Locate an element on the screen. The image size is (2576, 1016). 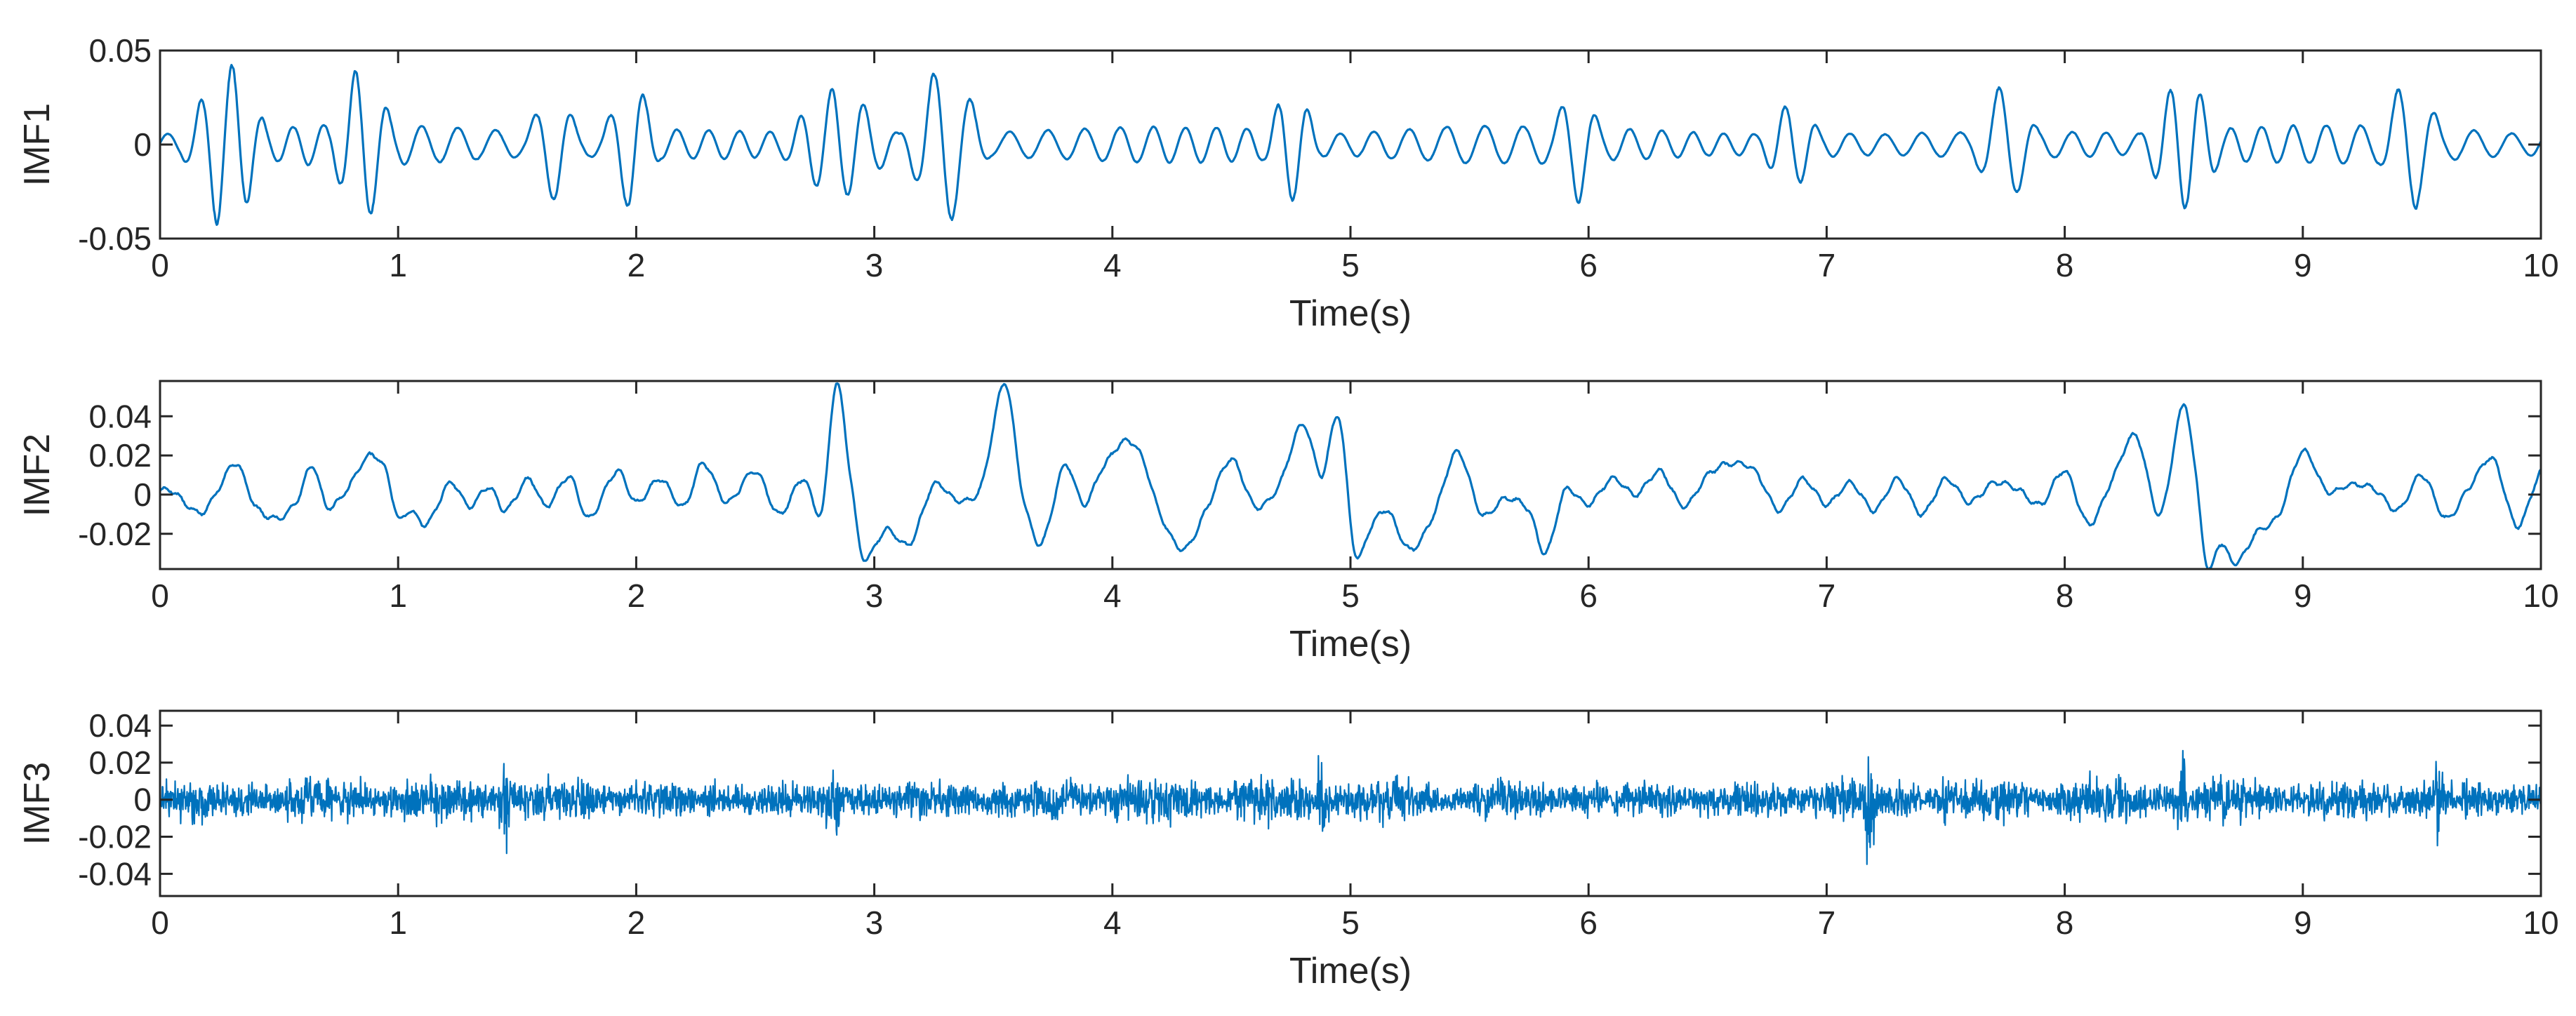
y-tick-label: 0.05 is located at coordinates (120, 50).